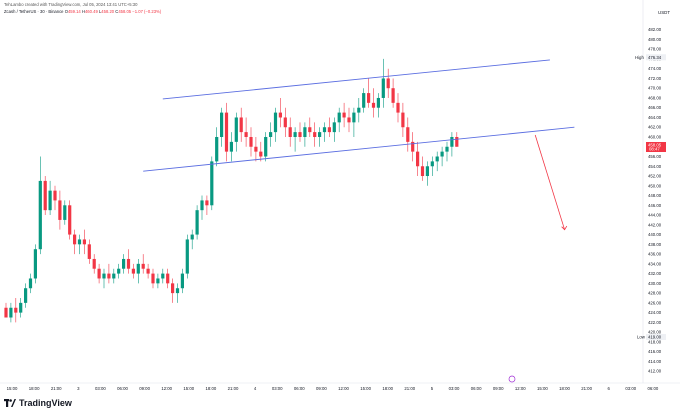 The height and width of the screenshot is (413, 680). What do you see at coordinates (655, 166) in the screenshot?
I see `y-tick-label: 454.00` at bounding box center [655, 166].